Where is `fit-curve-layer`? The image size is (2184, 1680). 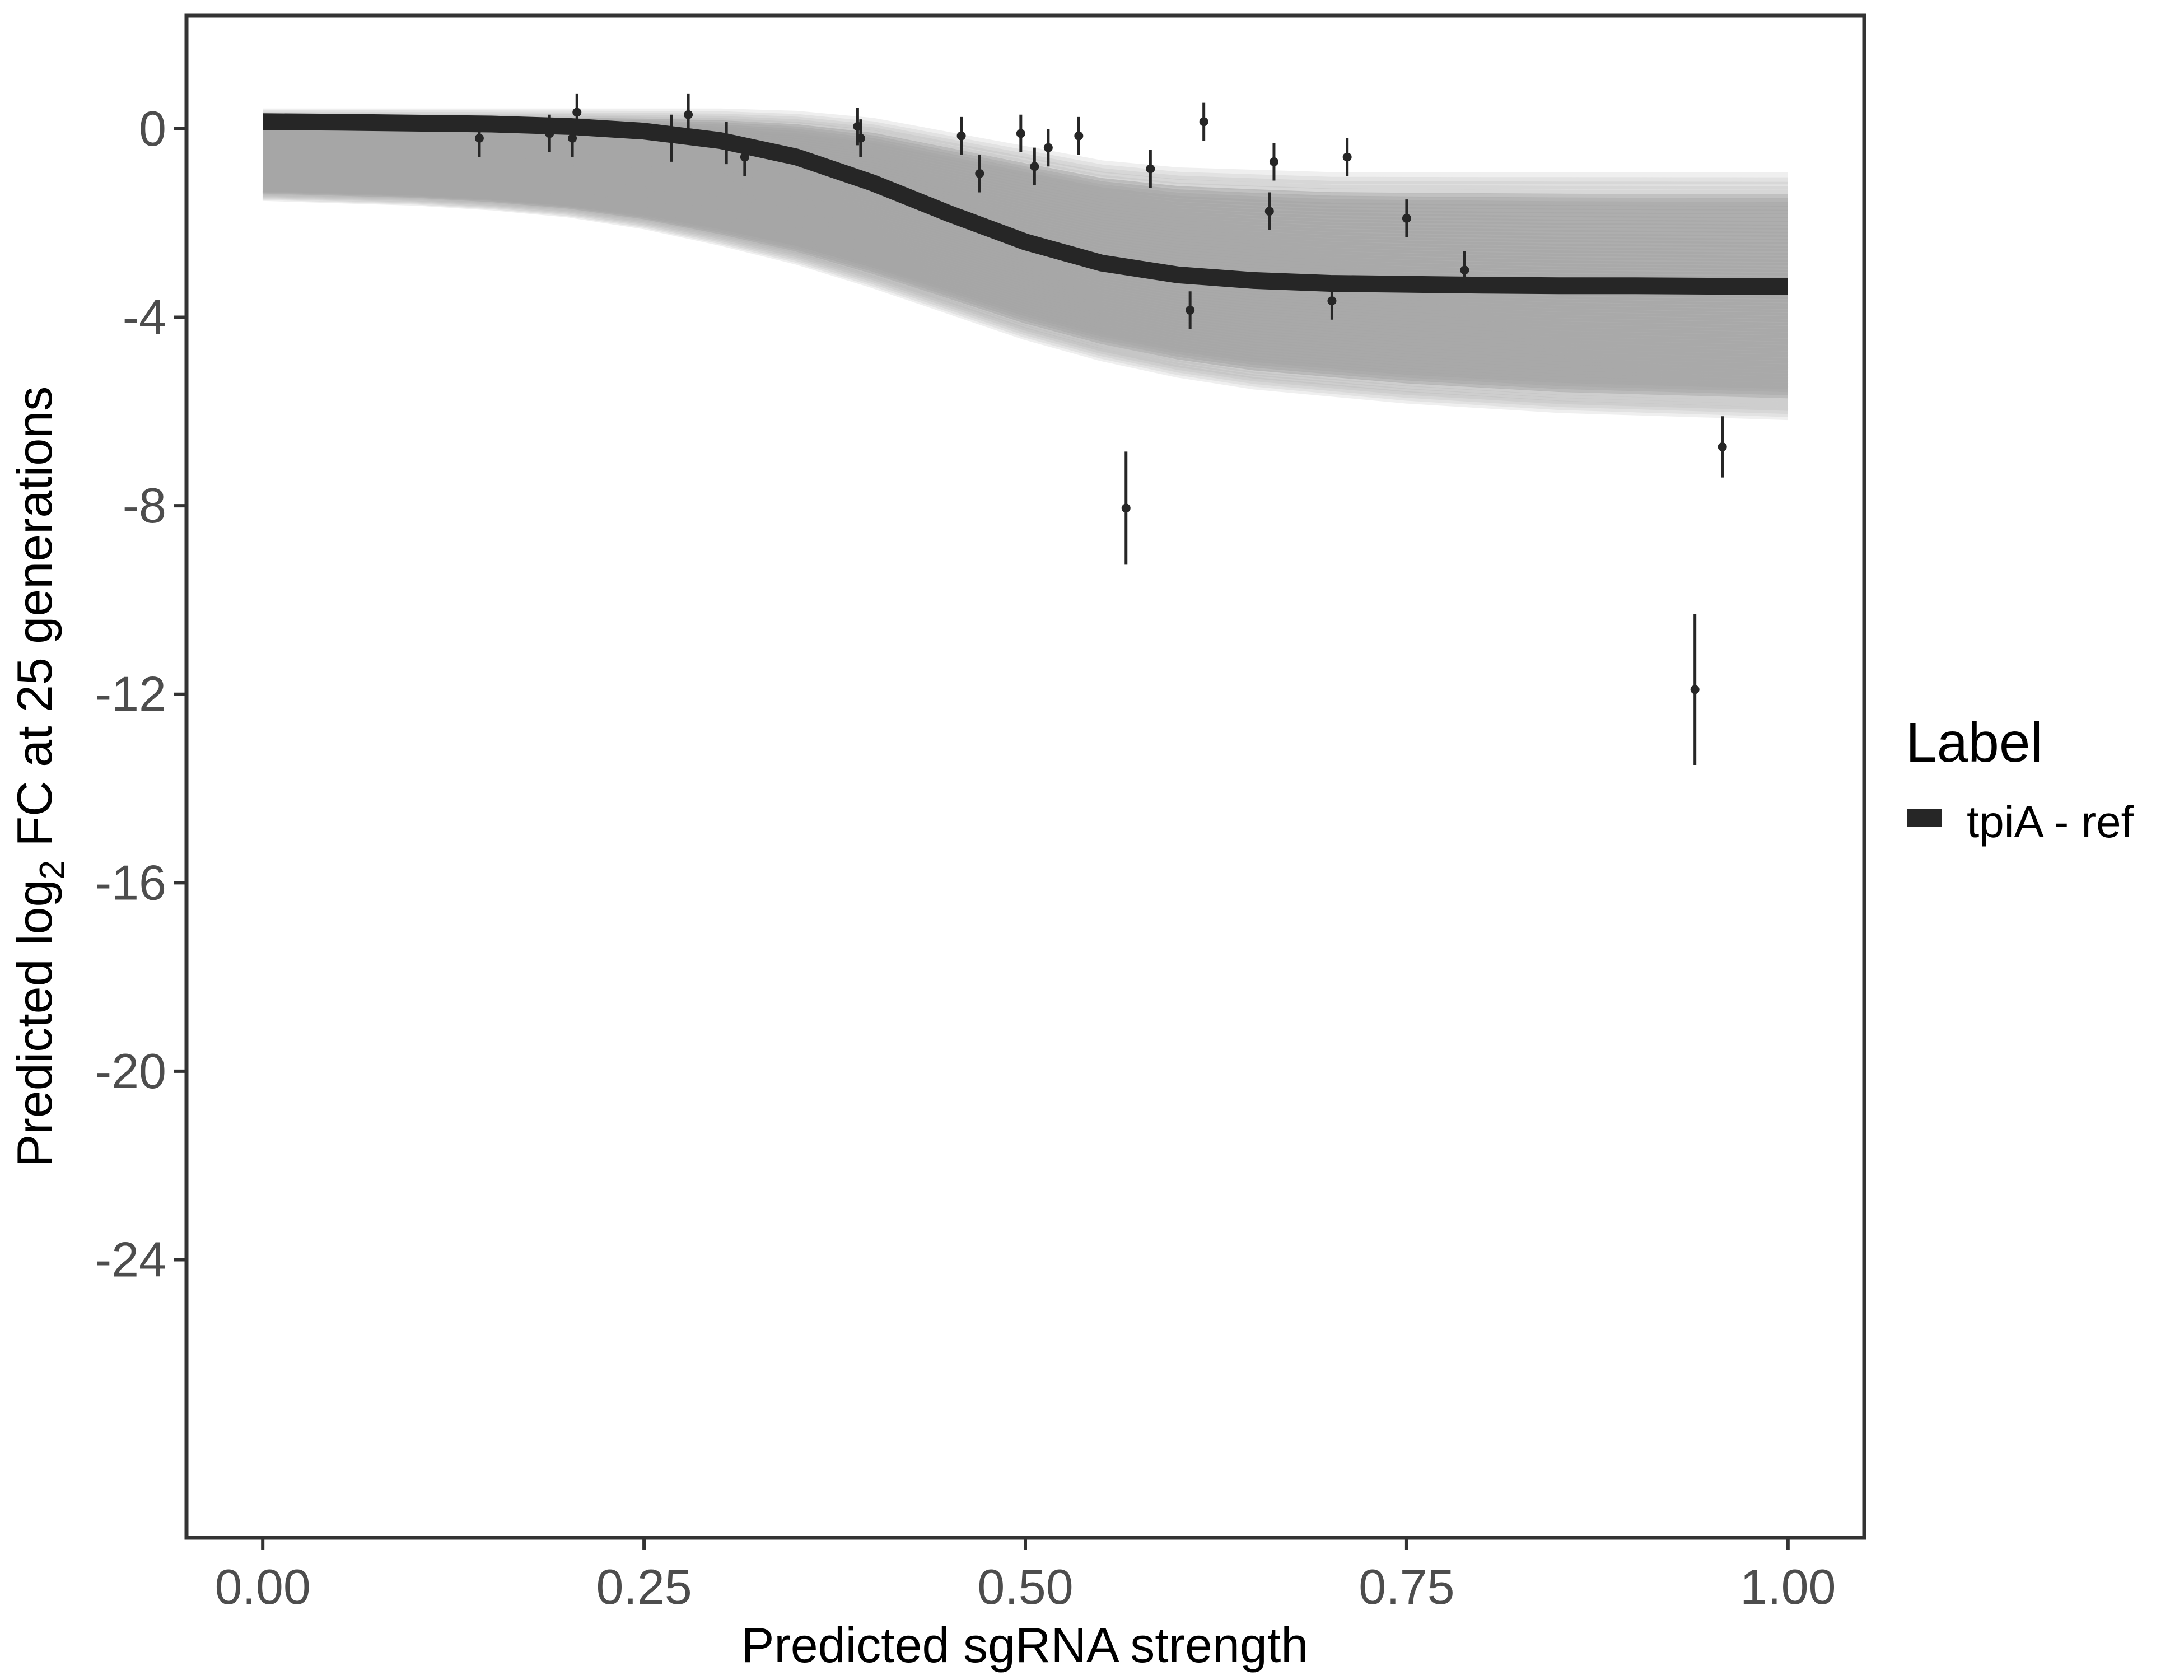 fit-curve-layer is located at coordinates (1025, 204).